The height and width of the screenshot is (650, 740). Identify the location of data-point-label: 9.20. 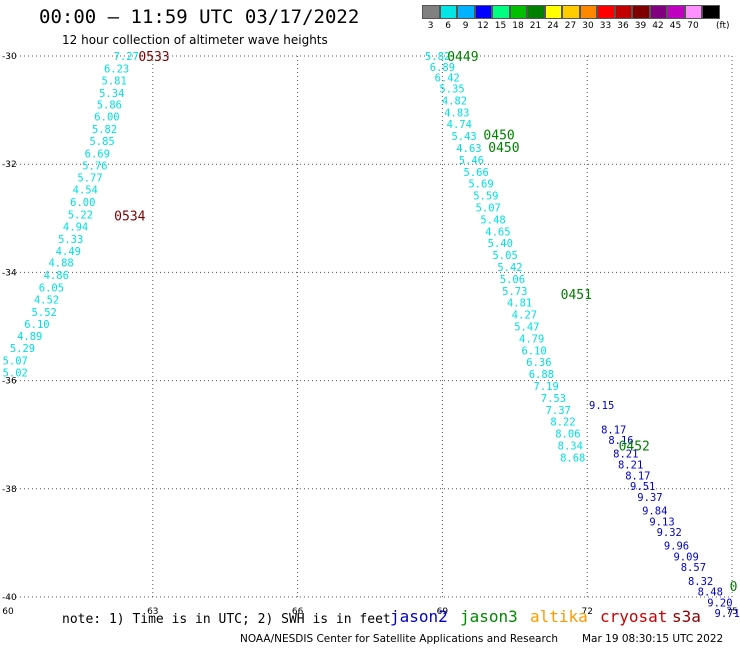
(719, 603).